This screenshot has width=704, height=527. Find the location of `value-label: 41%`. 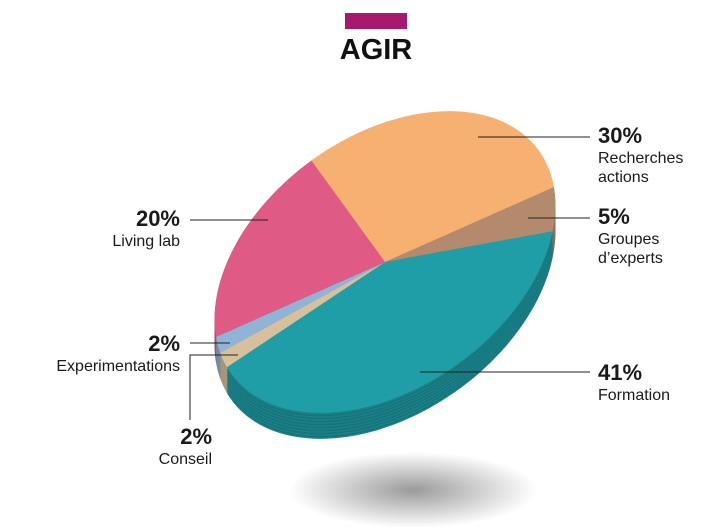

value-label: 41% is located at coordinates (620, 372).